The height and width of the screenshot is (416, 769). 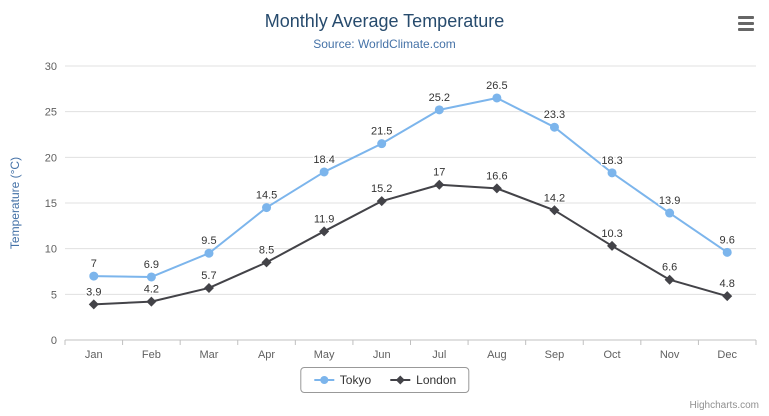 I want to click on legend-label-tokyo: Tokyo, so click(x=355, y=380).